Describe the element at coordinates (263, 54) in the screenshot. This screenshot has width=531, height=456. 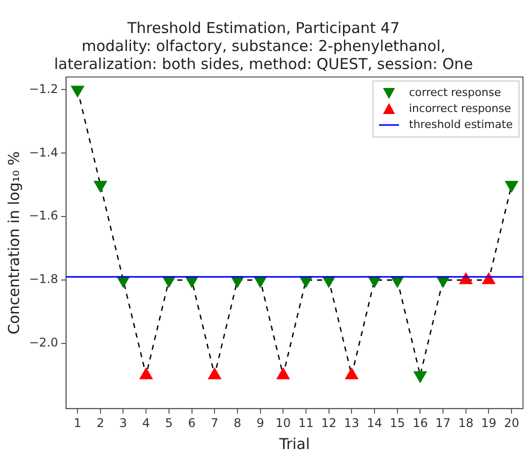
I see `chart-subtitle: modality: olfactory, substance: 2-phenylethanol, lateralization: both sides, method: QUEST, session: One` at that location.